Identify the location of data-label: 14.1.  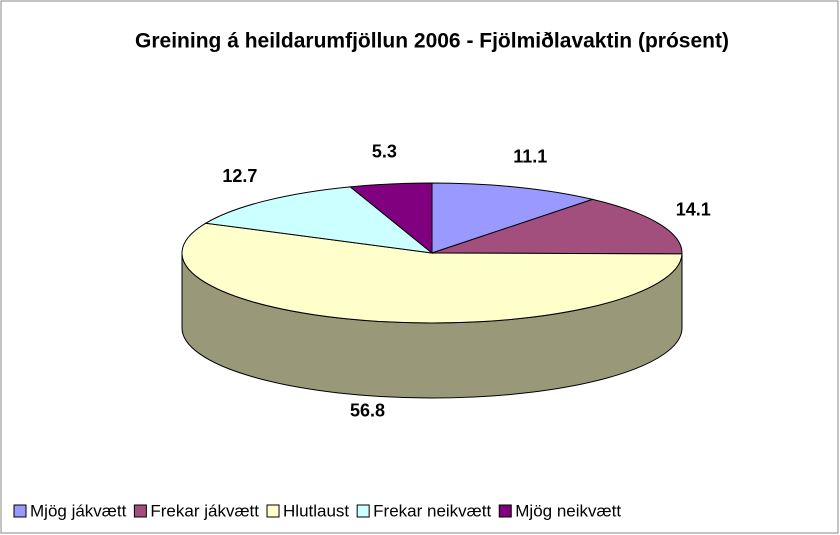
(693, 209).